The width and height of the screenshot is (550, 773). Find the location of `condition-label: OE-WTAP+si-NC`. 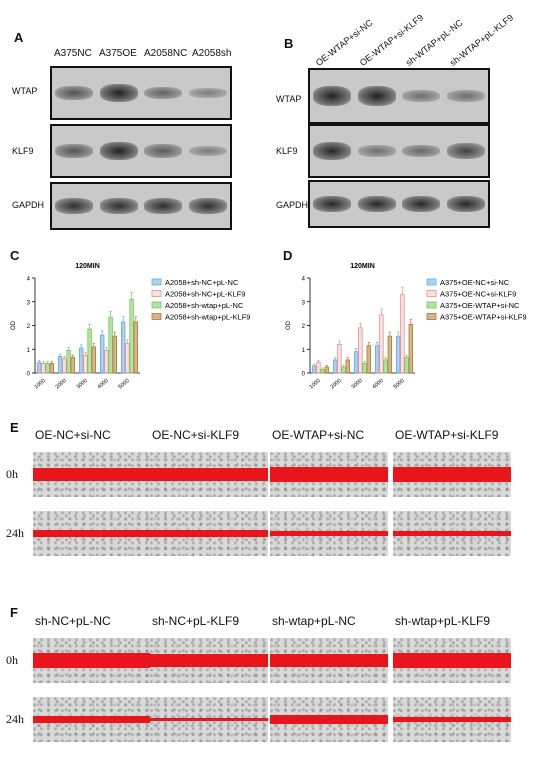

condition-label: OE-WTAP+si-NC is located at coordinates (318, 435).